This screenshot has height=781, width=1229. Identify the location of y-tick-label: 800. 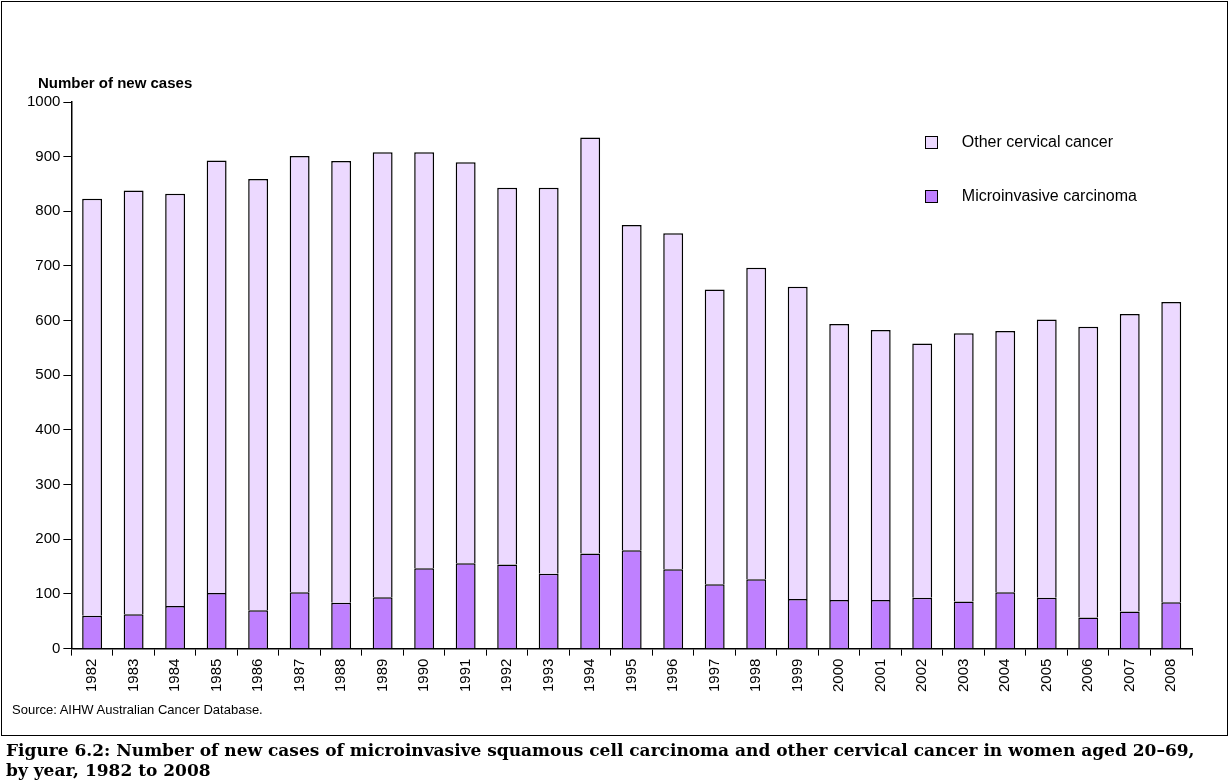
(48, 210).